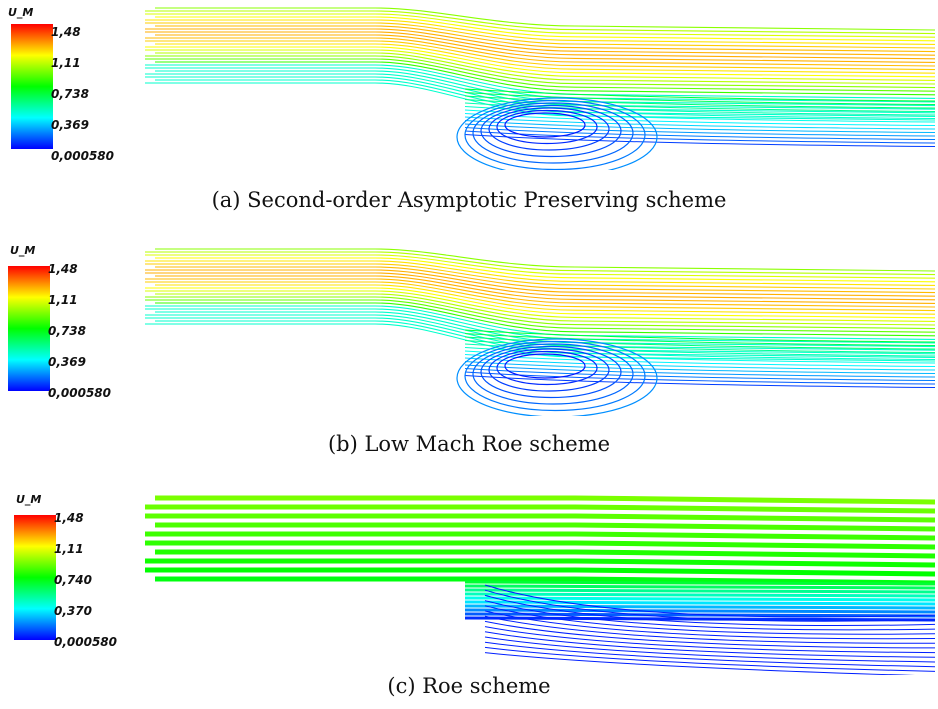 The height and width of the screenshot is (709, 938). I want to click on legend-tick: 0,738, so click(70, 94).